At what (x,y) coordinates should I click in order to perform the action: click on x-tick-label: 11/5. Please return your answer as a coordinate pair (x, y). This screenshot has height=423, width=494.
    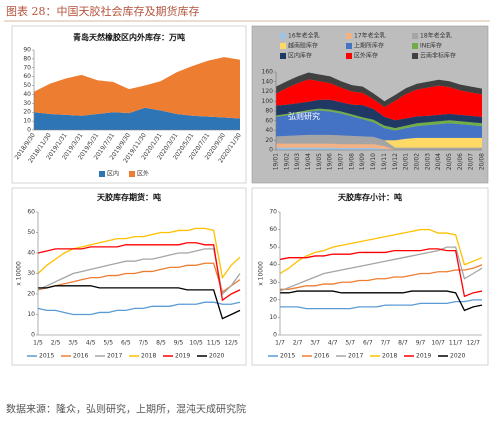
    Looking at the image, I should click on (214, 343).